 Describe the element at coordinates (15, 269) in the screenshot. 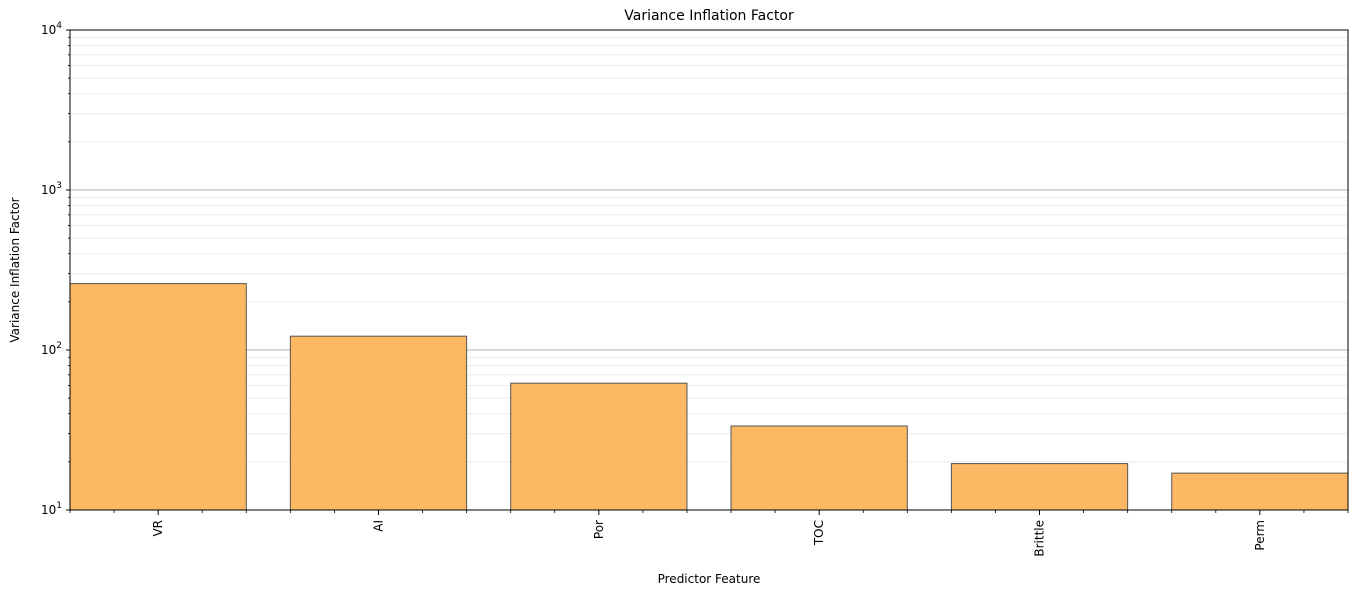

I see `y-axis-label: Variance Inflation Factor` at that location.